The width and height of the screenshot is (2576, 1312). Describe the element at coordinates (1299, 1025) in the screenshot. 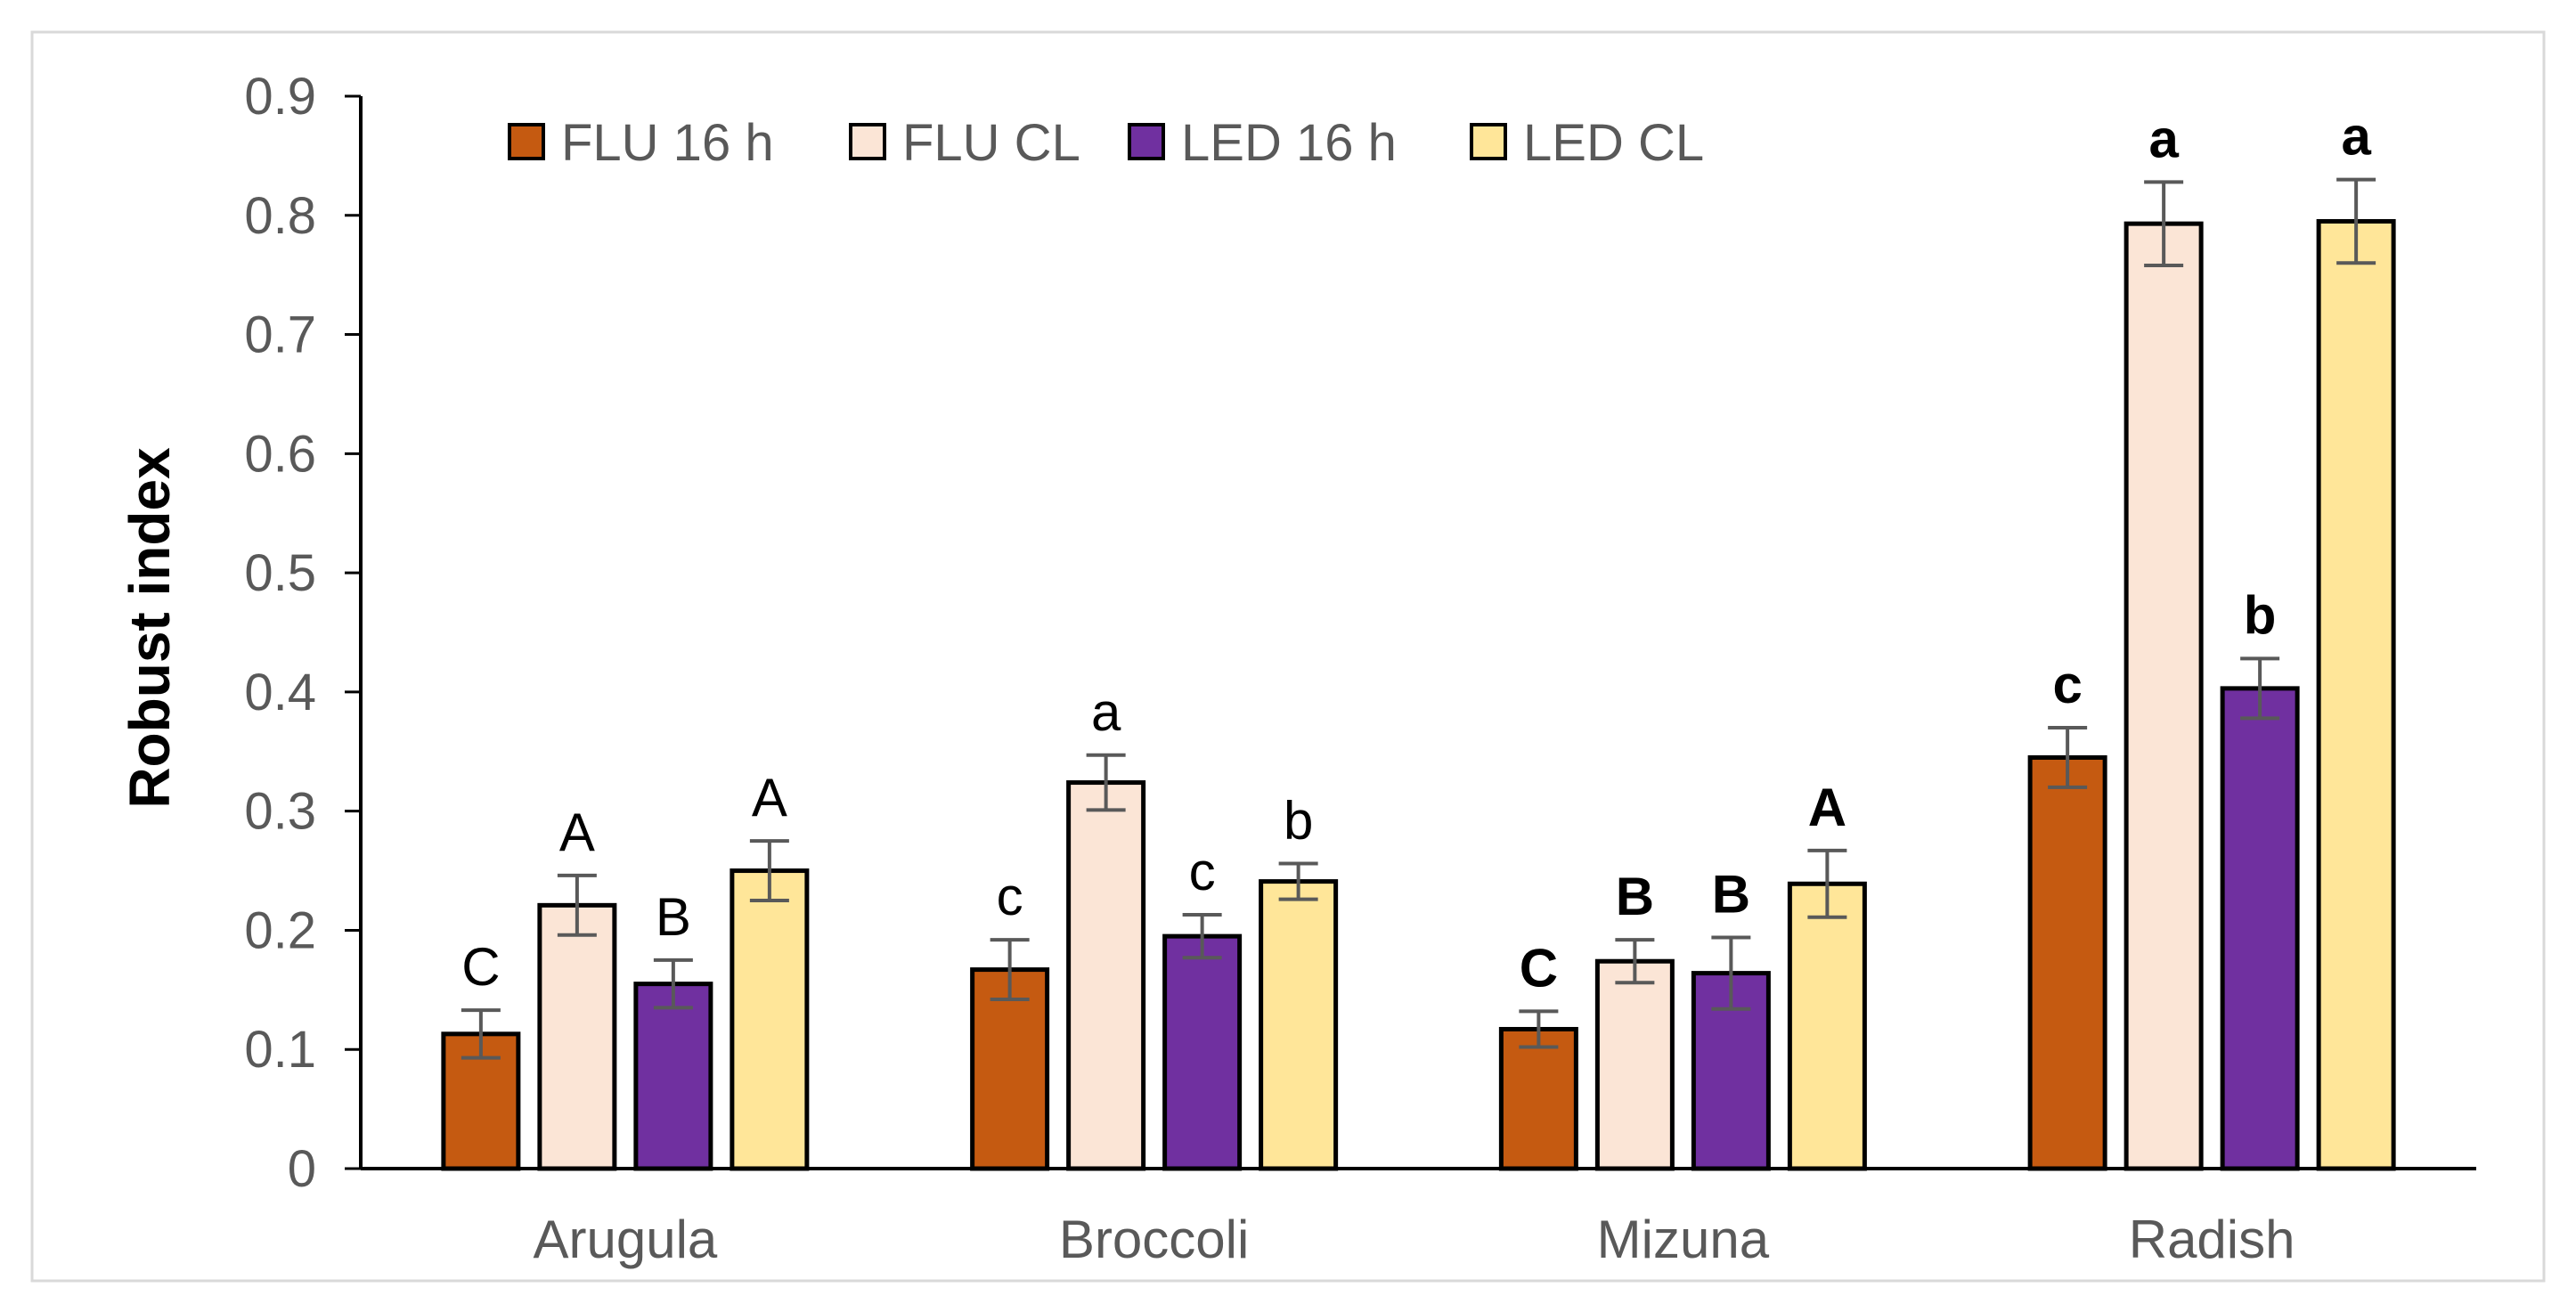

I see `bar-led-cl-broccoli` at that location.